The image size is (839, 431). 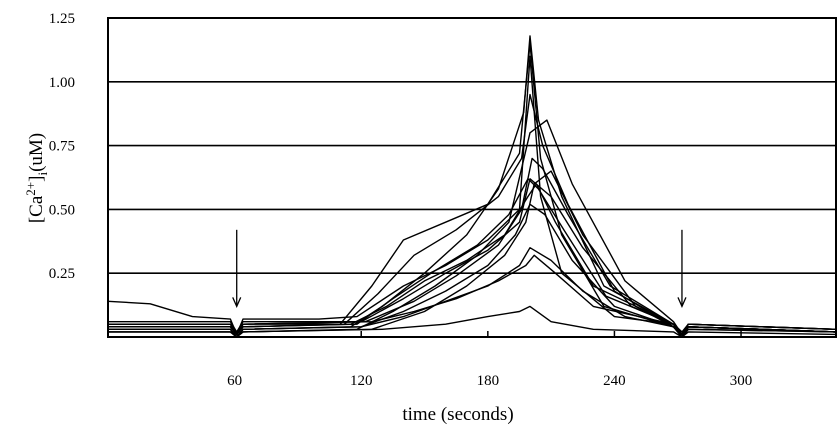 What do you see at coordinates (36, 209) in the screenshot?
I see `y-axis-title-base: [Ca` at bounding box center [36, 209].